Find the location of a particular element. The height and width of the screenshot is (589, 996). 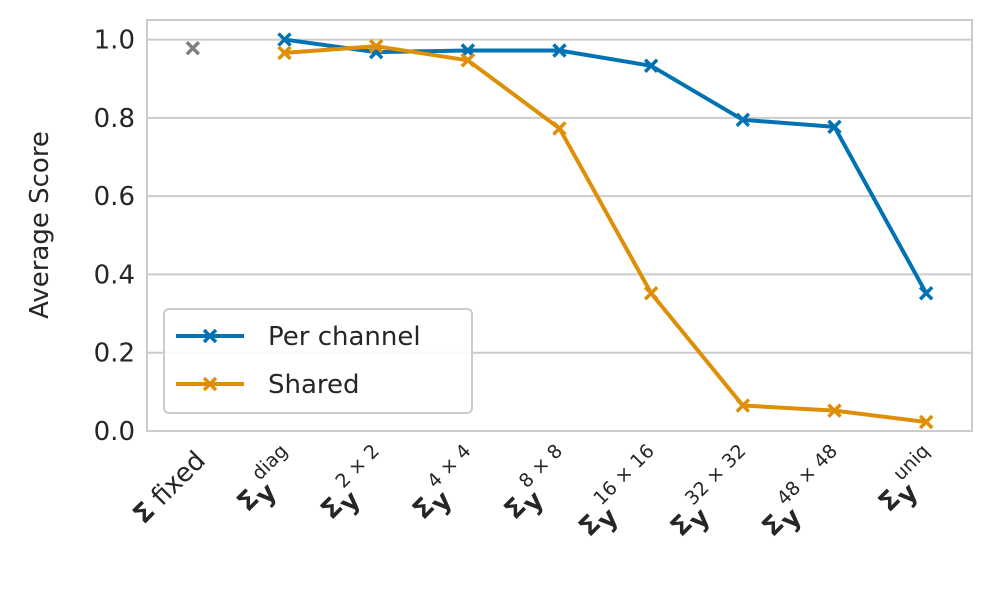

x-tick-label: Σy4 × 4 is located at coordinates (446, 485).